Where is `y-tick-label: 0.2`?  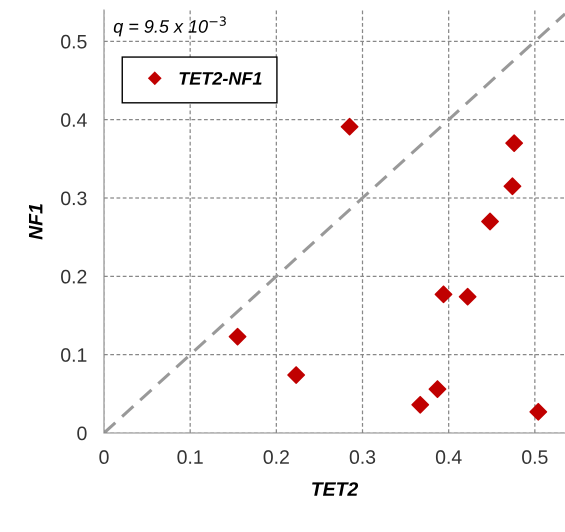
y-tick-label: 0.2 is located at coordinates (73, 277).